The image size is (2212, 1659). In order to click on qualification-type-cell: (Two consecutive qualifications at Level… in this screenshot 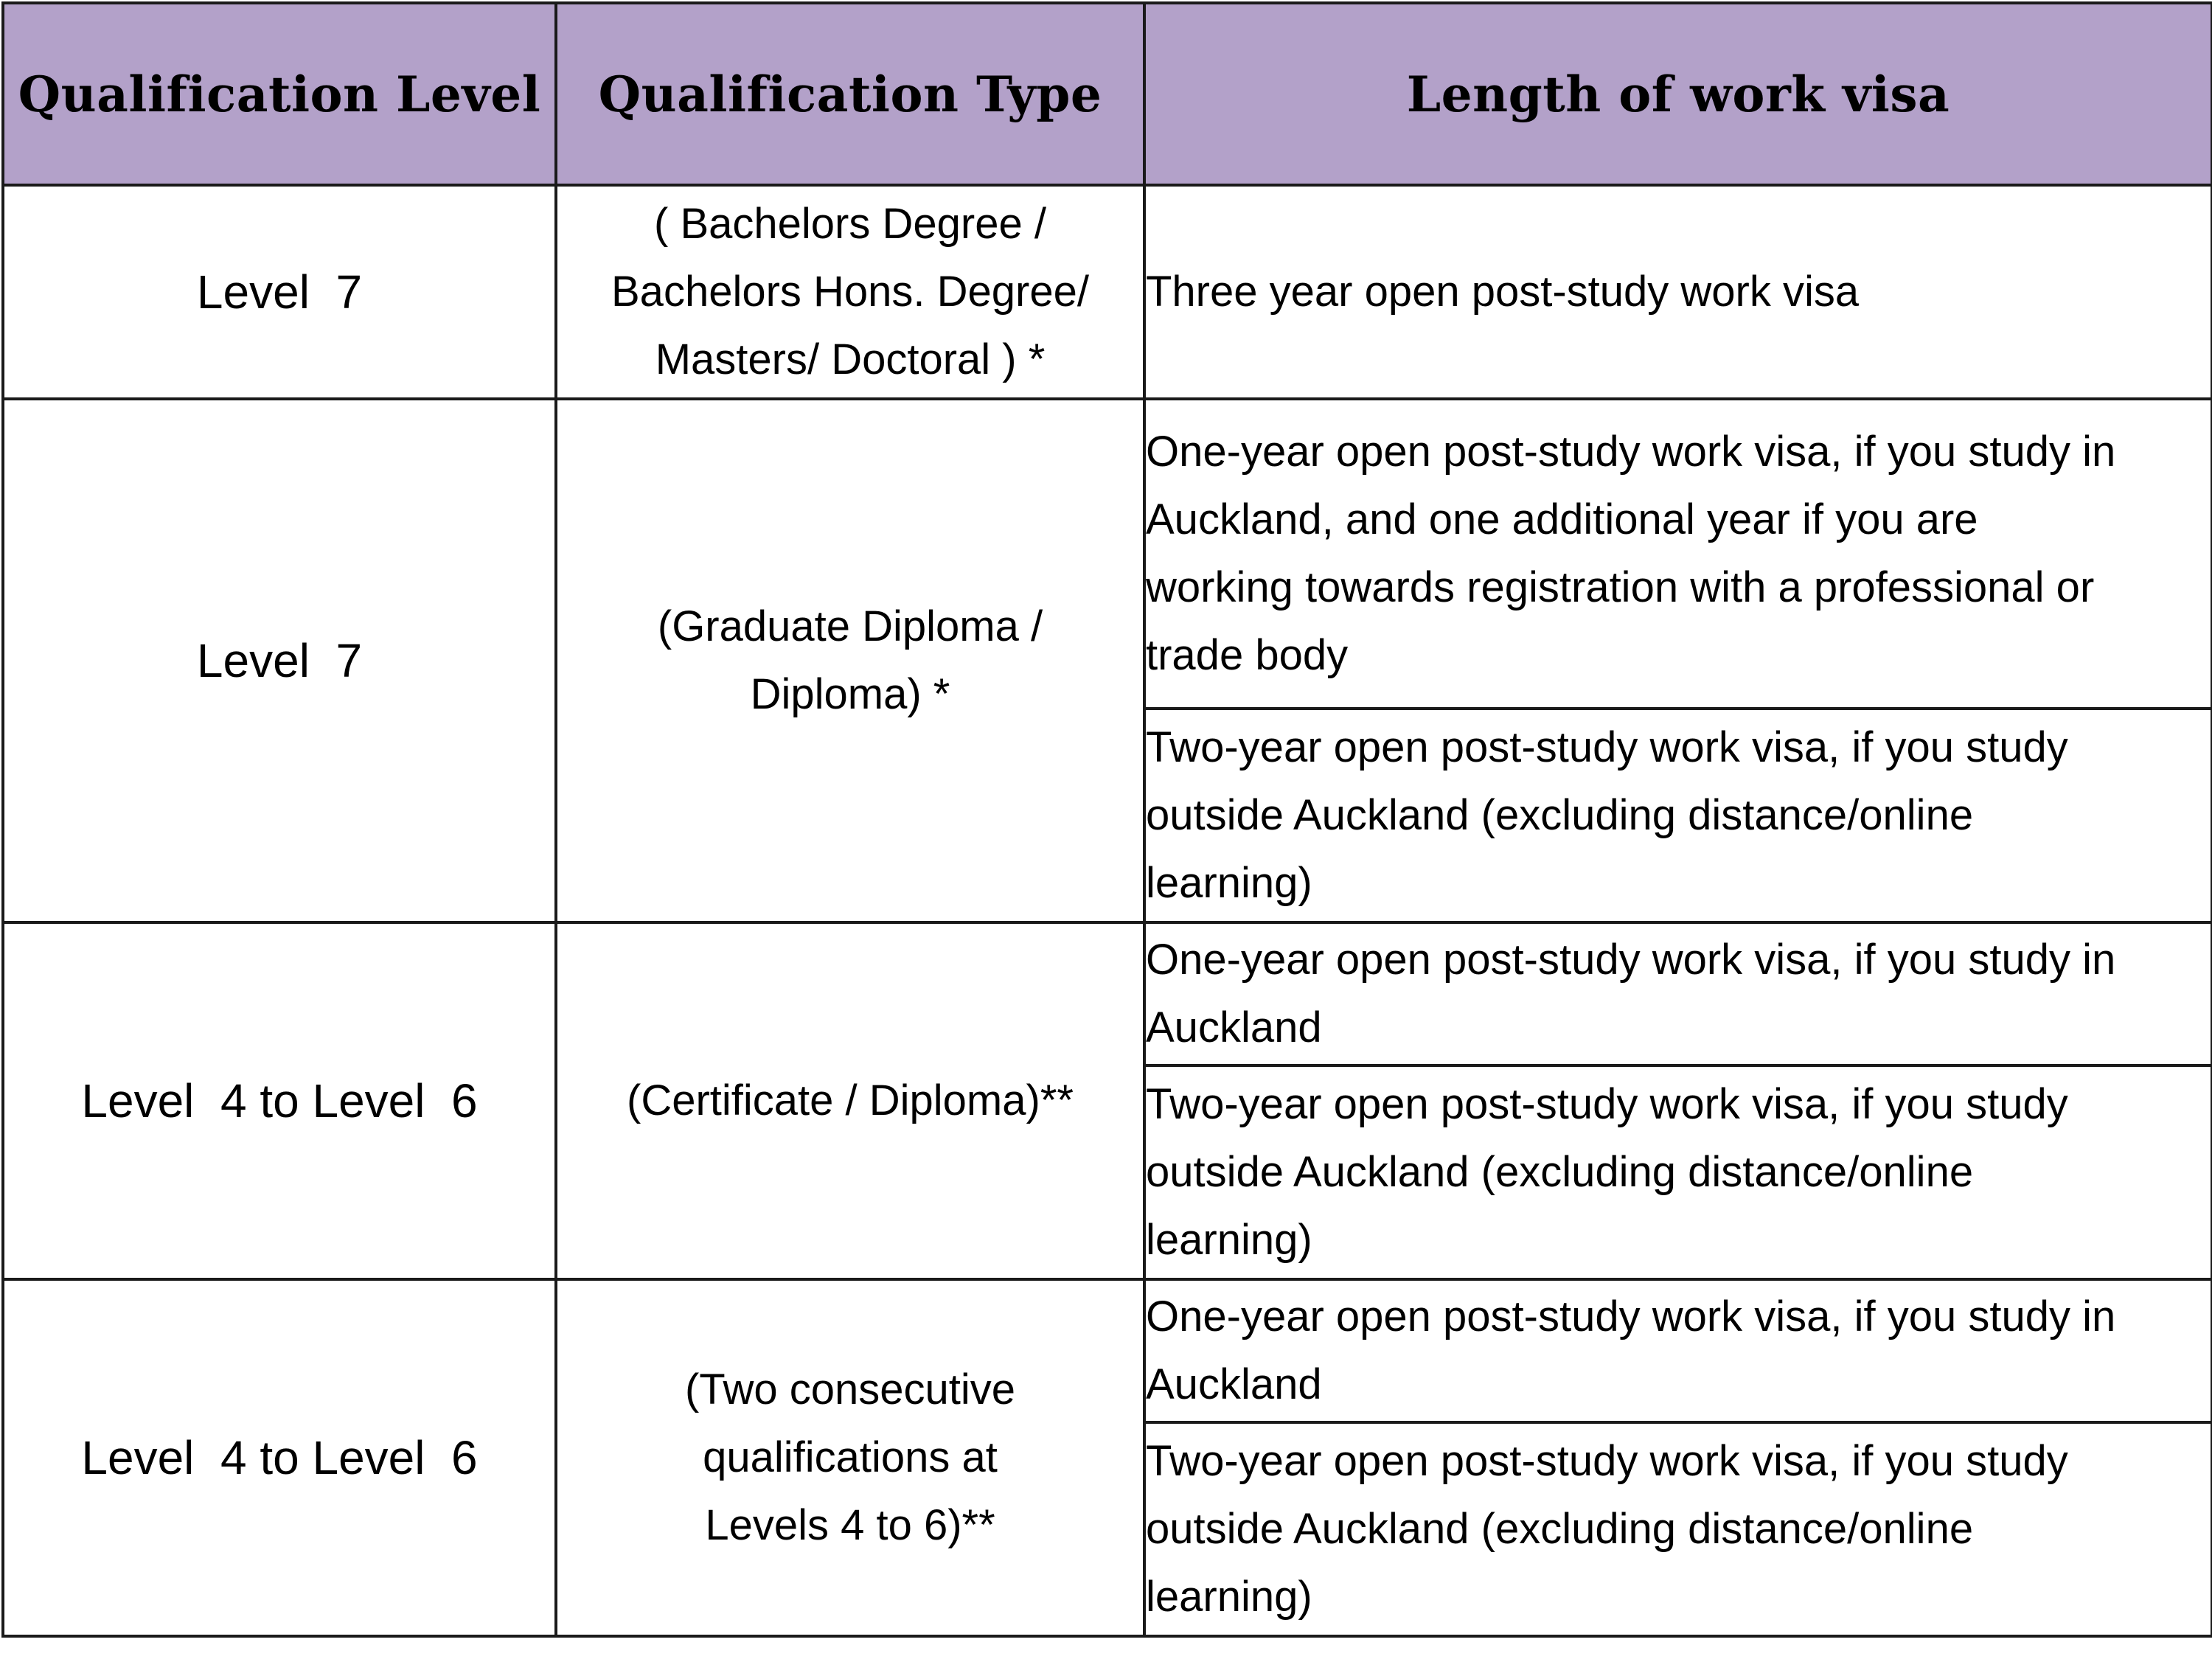, I will do `click(850, 1458)`.